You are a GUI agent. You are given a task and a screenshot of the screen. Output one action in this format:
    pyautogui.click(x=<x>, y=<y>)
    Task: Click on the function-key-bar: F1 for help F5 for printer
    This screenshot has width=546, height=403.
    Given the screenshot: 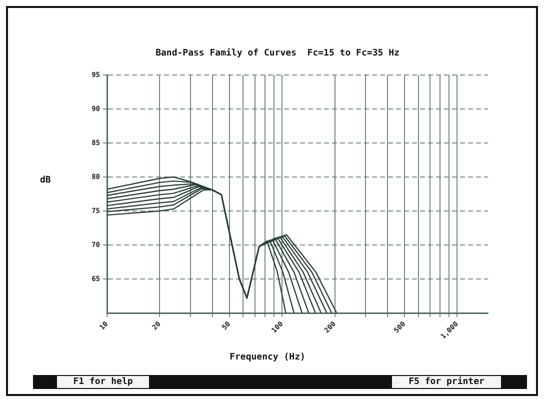 What is the action you would take?
    pyautogui.click(x=280, y=382)
    